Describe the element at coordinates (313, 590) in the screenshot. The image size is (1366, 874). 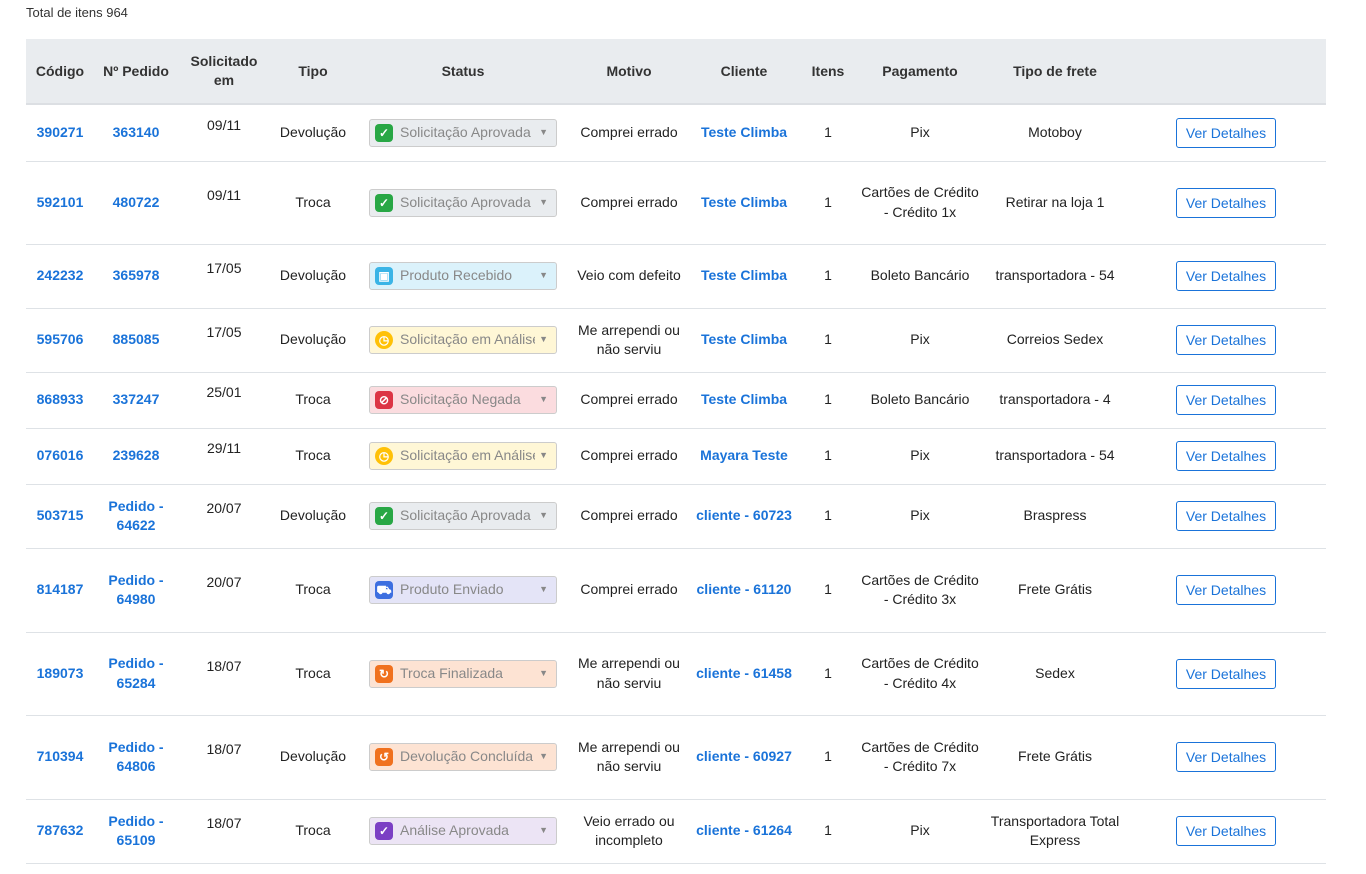
I see `cell-tipo: Troca` at that location.